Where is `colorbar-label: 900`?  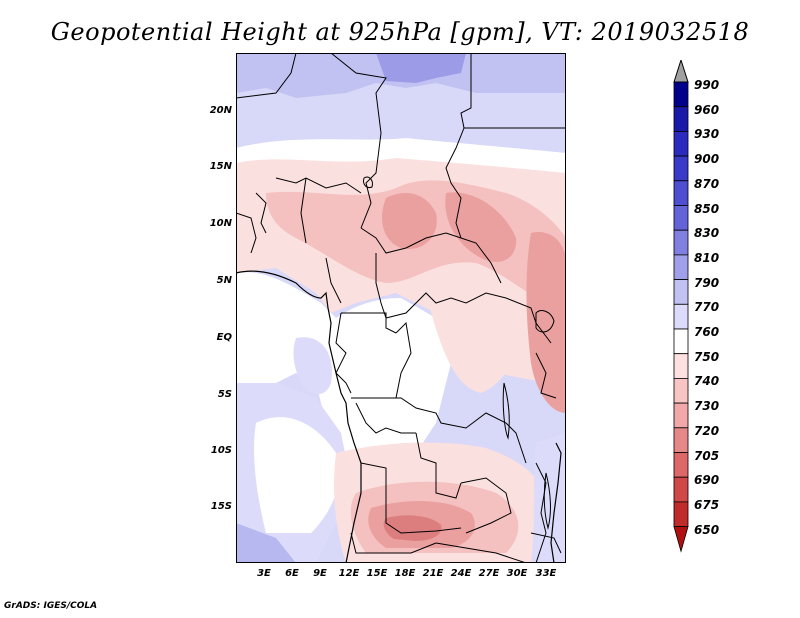
colorbar-label: 900 is located at coordinates (707, 159).